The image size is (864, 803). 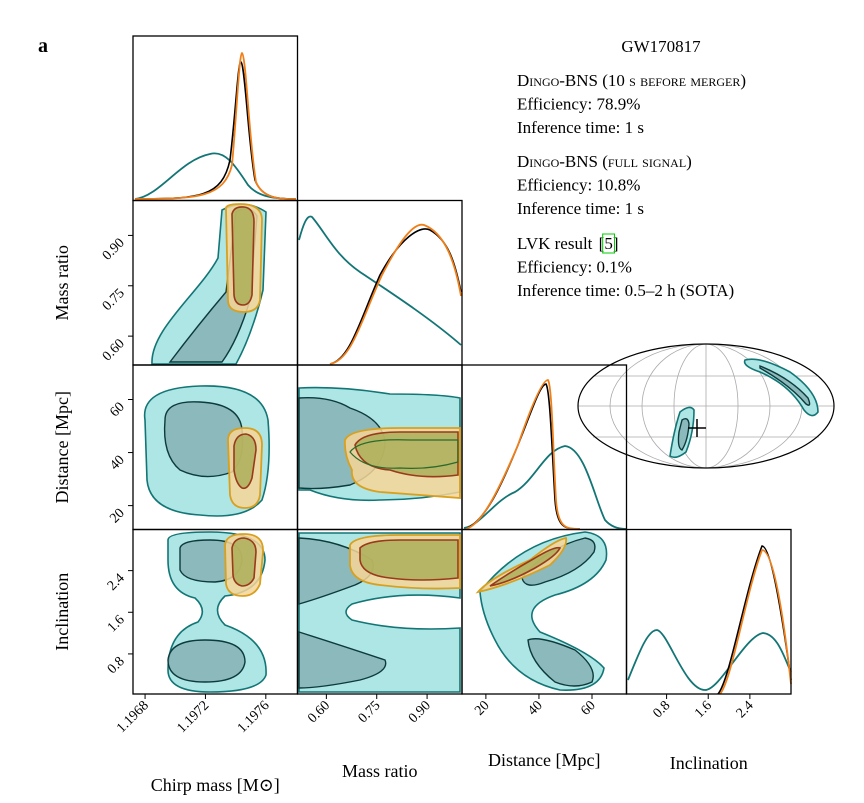 I want to click on y-tick-label: 20, so click(x=117, y=516).